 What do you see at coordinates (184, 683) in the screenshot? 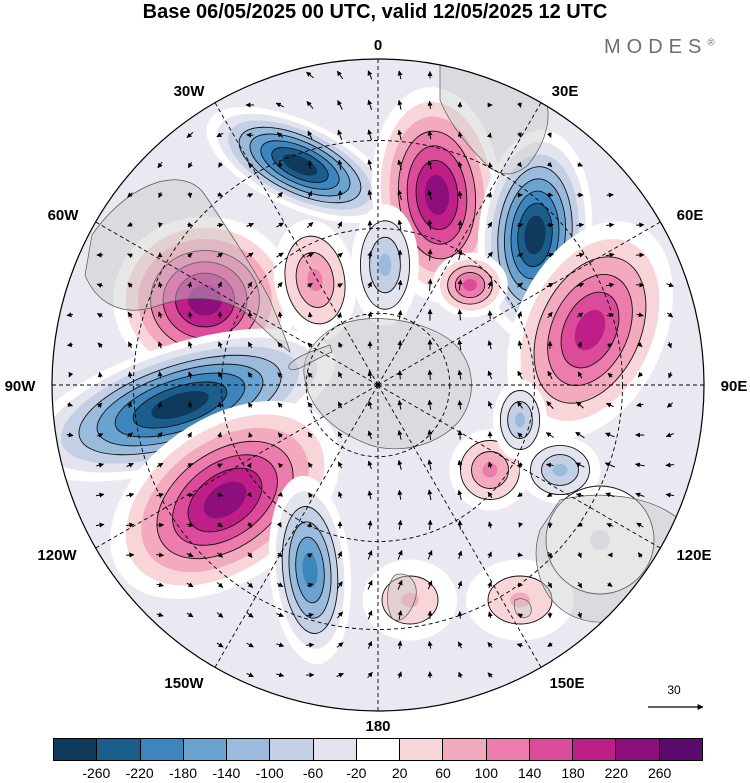
I see `lon-label-150w: 150W` at bounding box center [184, 683].